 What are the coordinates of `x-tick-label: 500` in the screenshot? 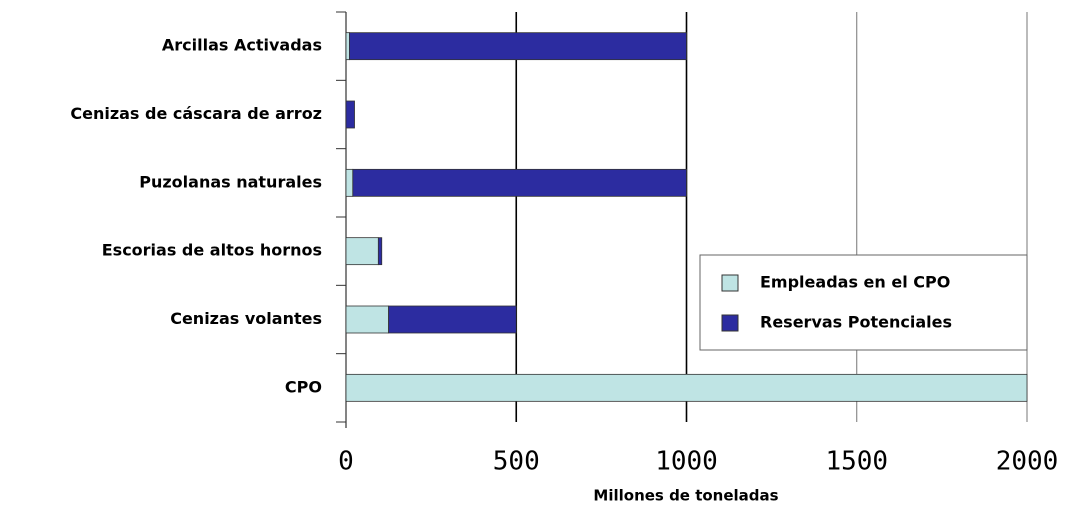 It's located at (516, 462).